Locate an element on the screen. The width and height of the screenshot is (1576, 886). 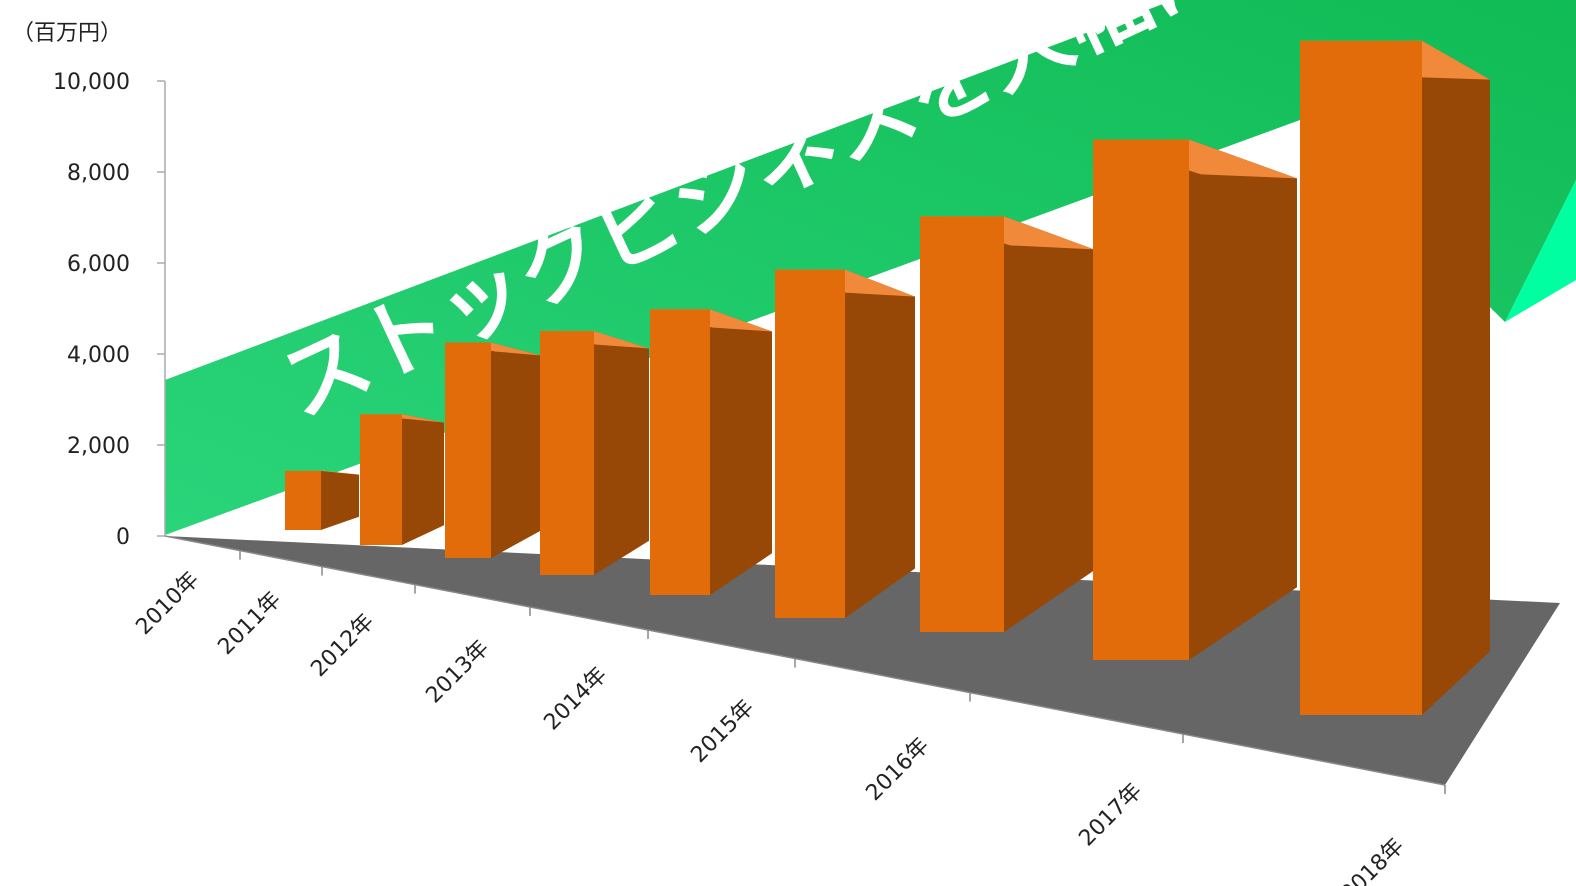
x-tick-label: 2017年 is located at coordinates (1110, 815).